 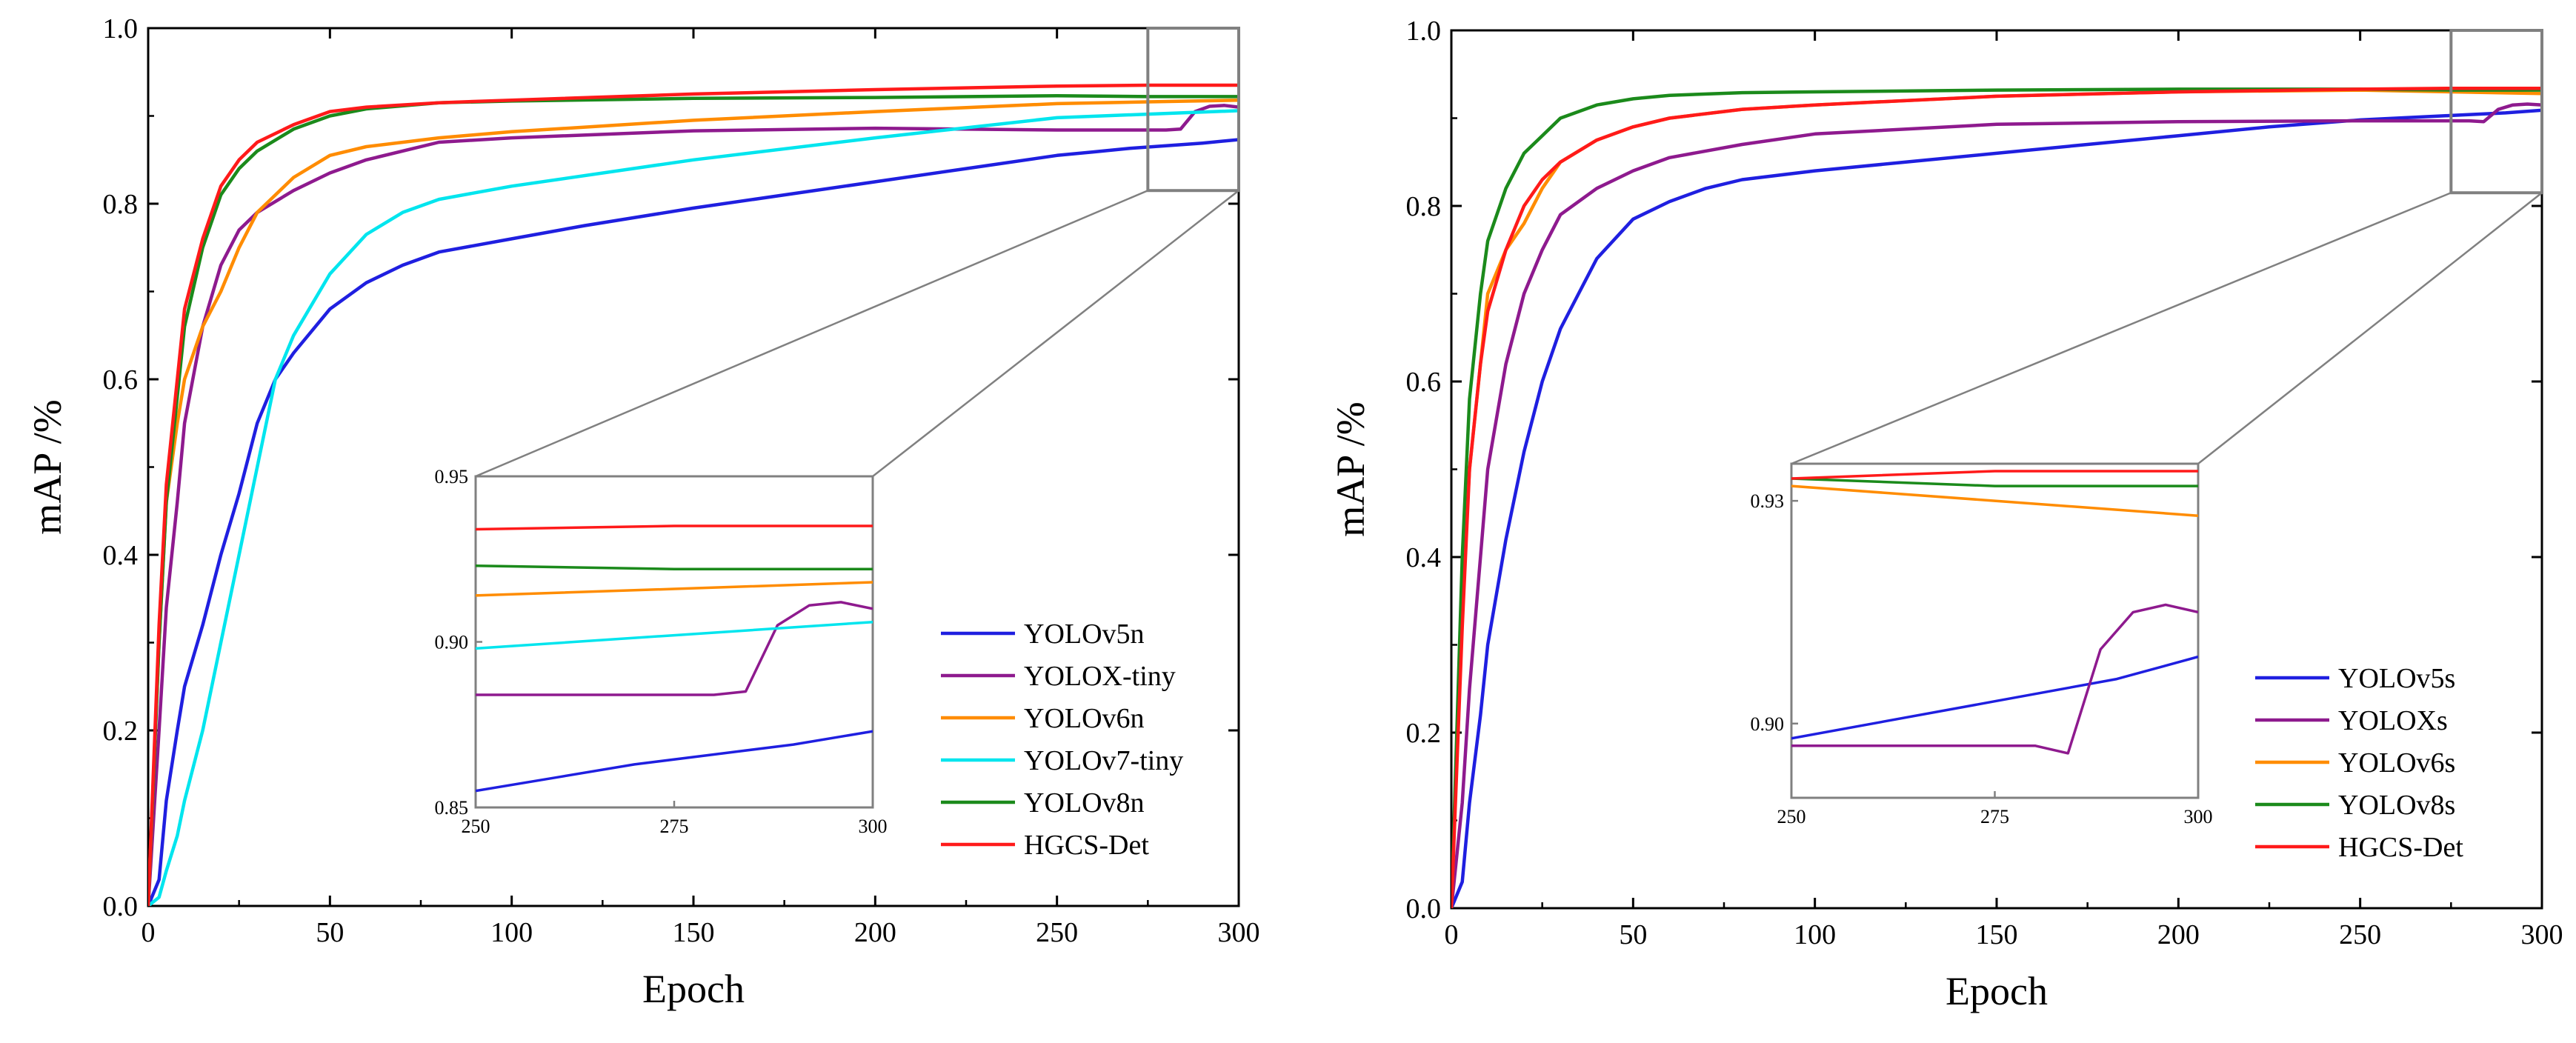 I want to click on inset-line-yolov8n, so click(x=674, y=567).